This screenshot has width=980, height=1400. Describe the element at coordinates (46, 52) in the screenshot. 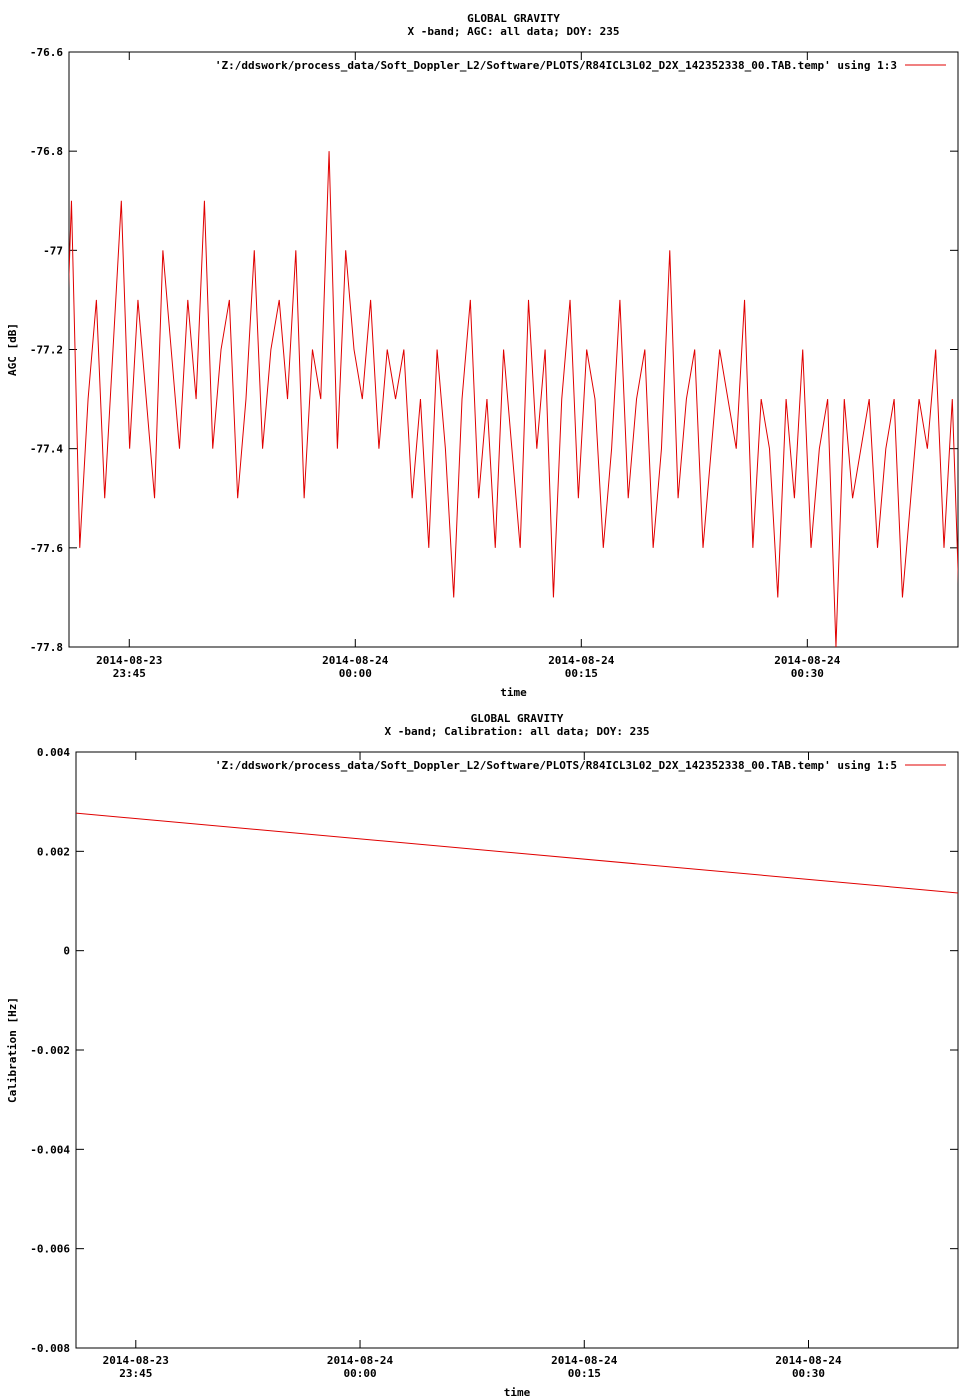

I see `y-tick-label: -76.6` at that location.